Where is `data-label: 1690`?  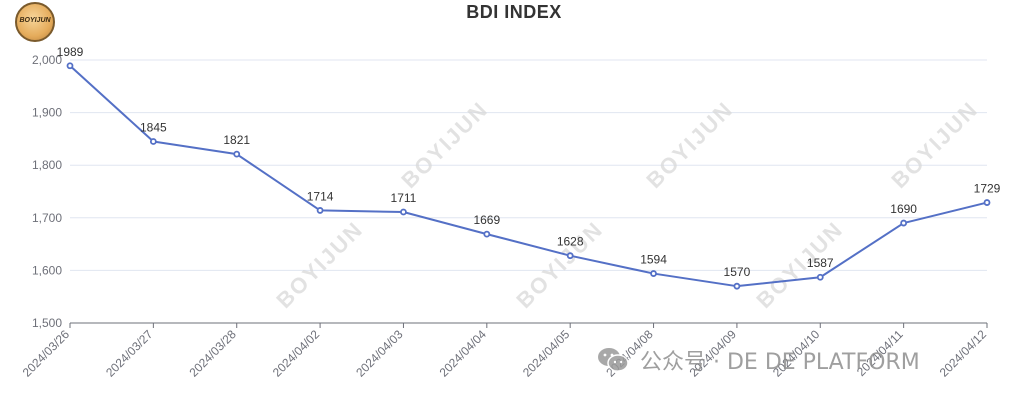
data-label: 1690 is located at coordinates (903, 209).